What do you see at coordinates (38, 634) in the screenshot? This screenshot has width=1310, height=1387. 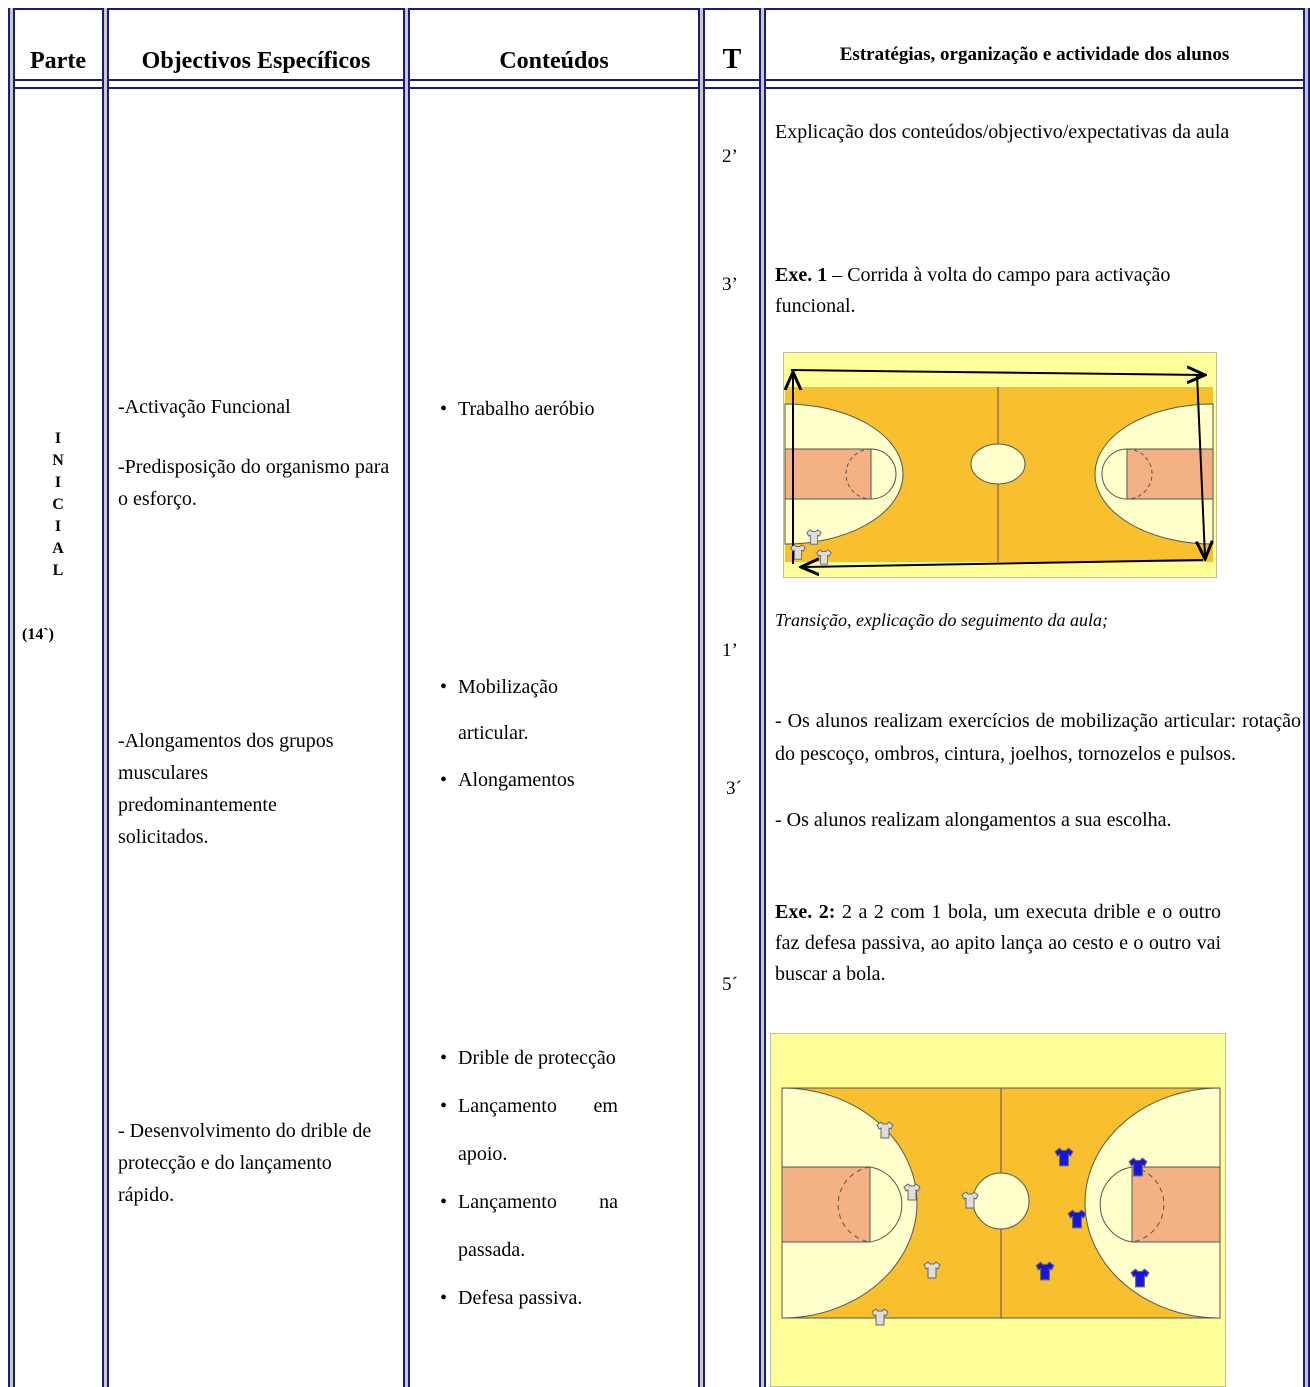 I see `duration: (14`)` at bounding box center [38, 634].